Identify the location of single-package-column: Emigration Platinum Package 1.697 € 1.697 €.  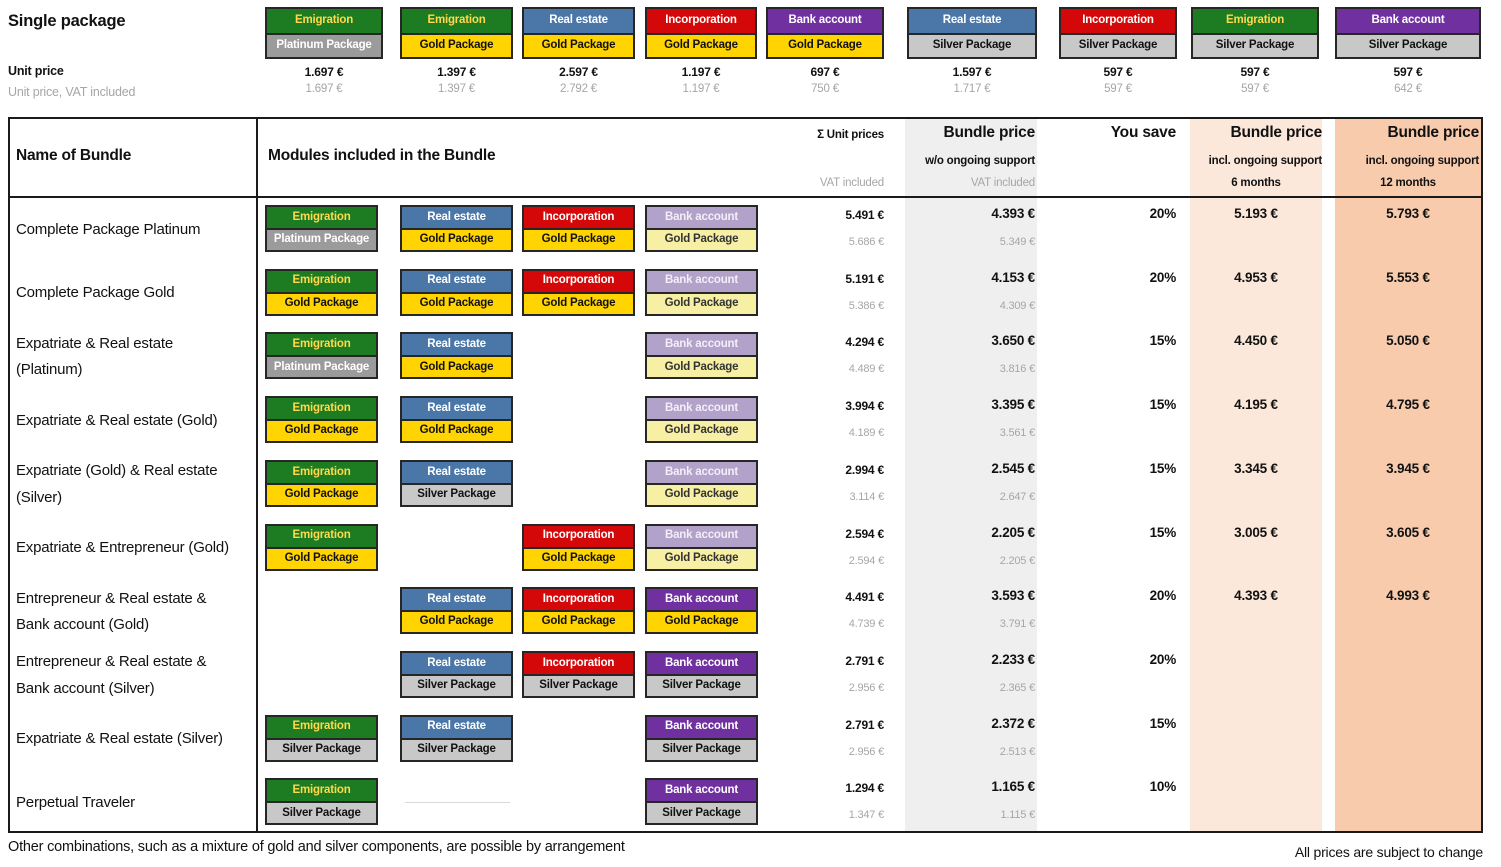
(324, 51).